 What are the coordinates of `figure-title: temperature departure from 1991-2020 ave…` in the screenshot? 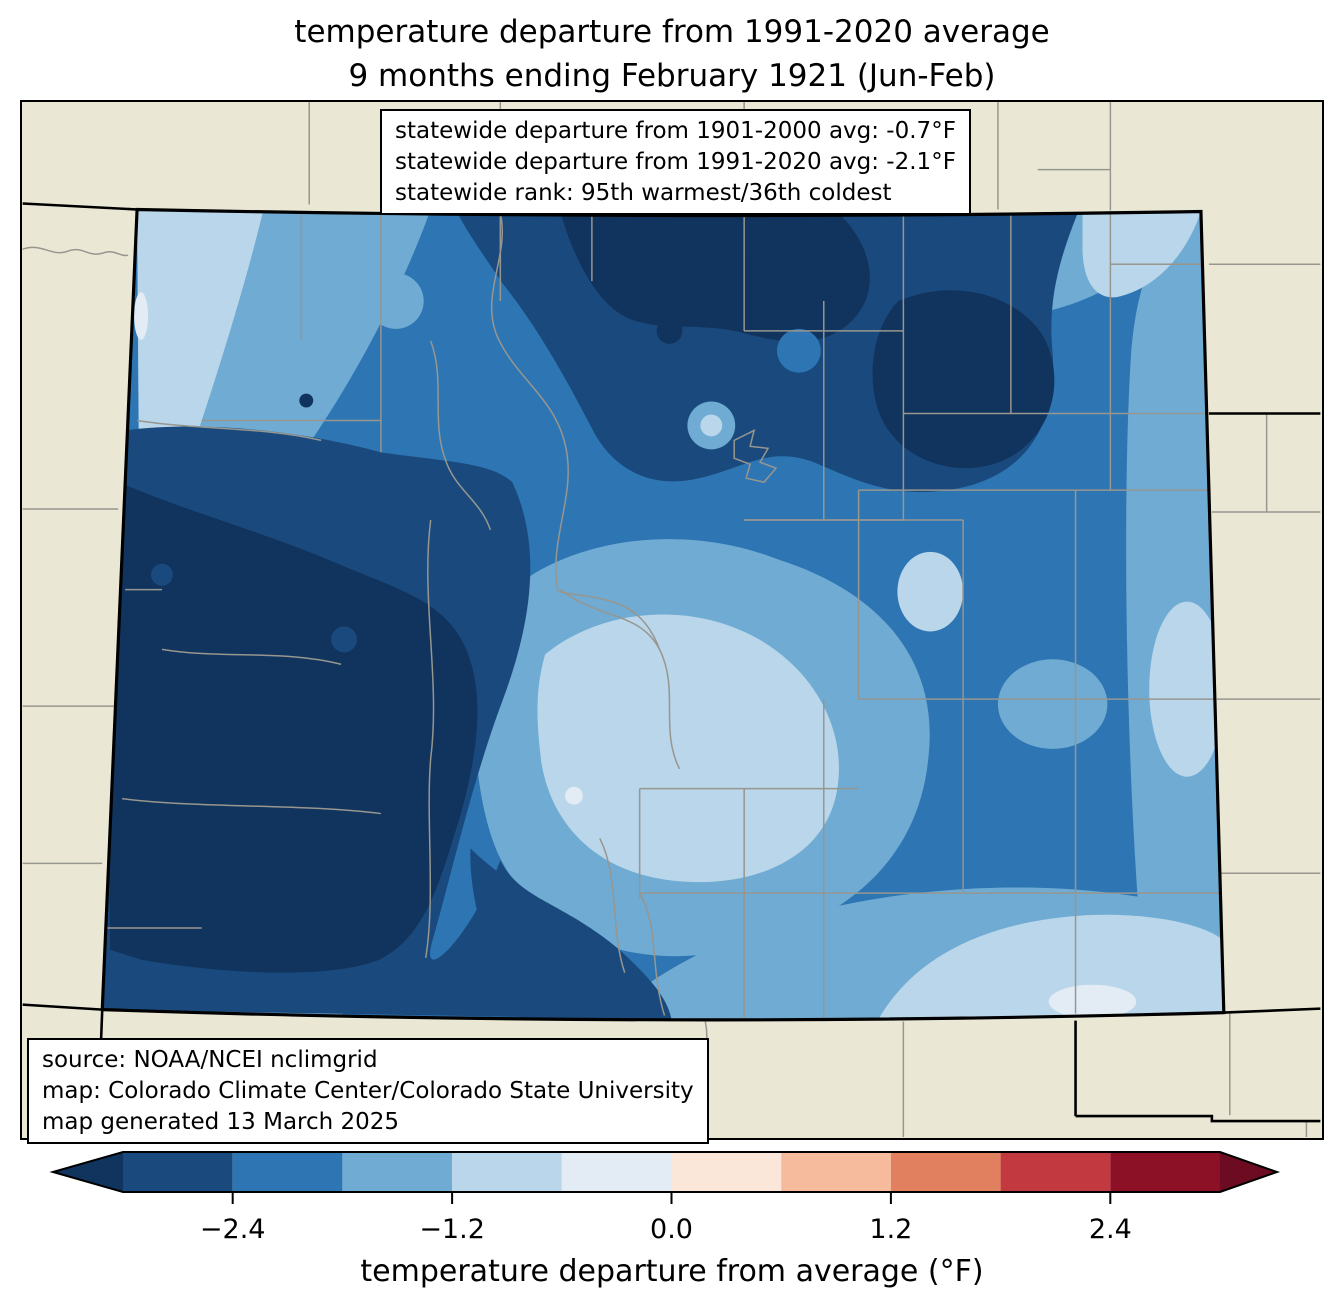 It's located at (672, 54).